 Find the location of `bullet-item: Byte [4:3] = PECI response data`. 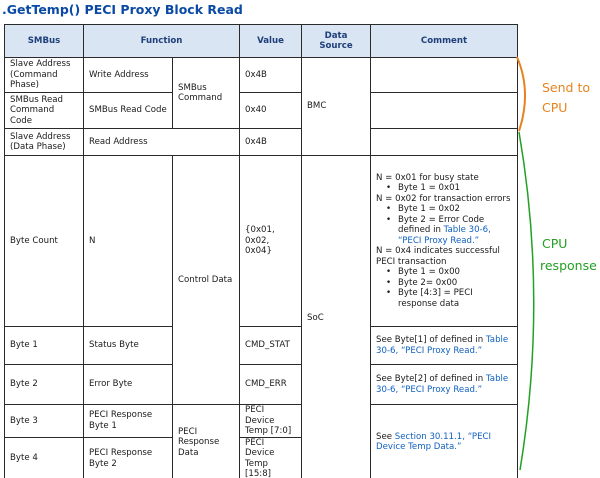

bullet-item: Byte [4:3] = PECI response data is located at coordinates (444, 298).